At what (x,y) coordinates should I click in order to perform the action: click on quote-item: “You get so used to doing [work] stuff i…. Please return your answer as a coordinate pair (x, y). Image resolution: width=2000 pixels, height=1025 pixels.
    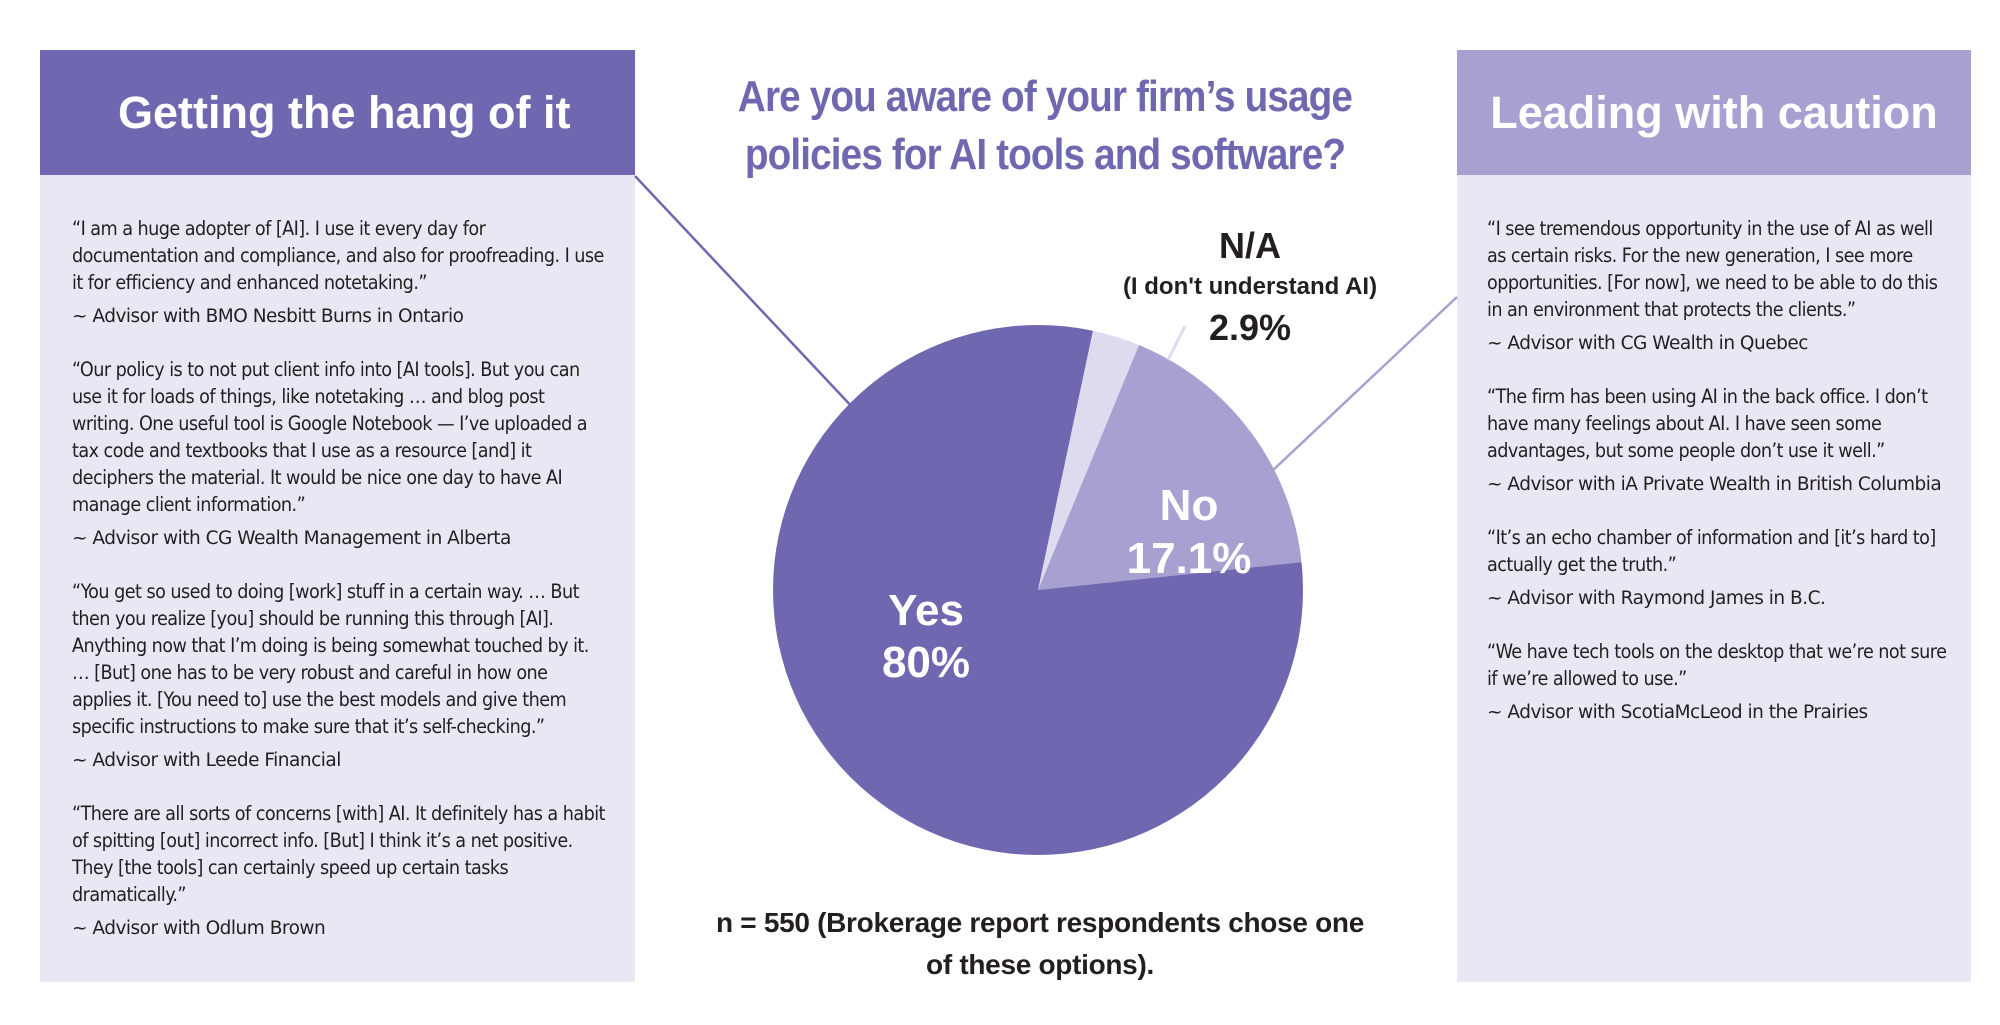
    Looking at the image, I should click on (338, 675).